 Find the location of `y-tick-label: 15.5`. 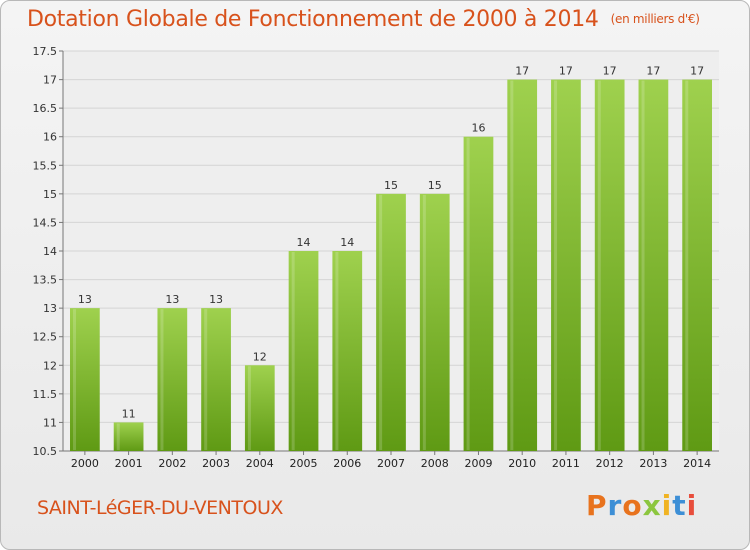

y-tick-label: 15.5 is located at coordinates (45, 165).